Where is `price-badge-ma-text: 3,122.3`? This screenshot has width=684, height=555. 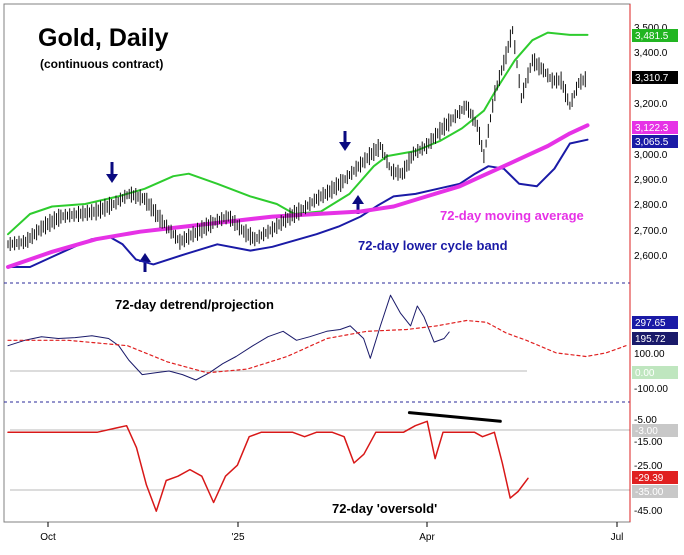
price-badge-ma-text: 3,122.3 is located at coordinates (652, 128).